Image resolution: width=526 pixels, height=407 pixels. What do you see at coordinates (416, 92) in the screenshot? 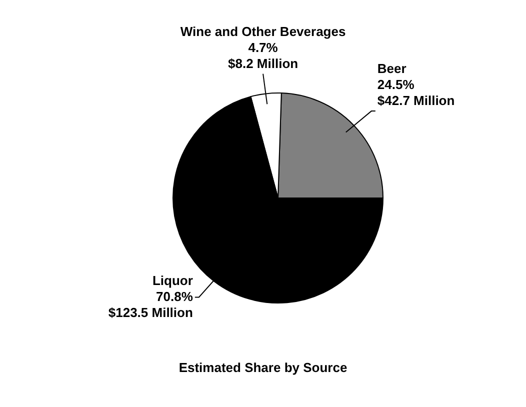
I see `data-label: 24.5% $42.7 Million` at bounding box center [416, 92].